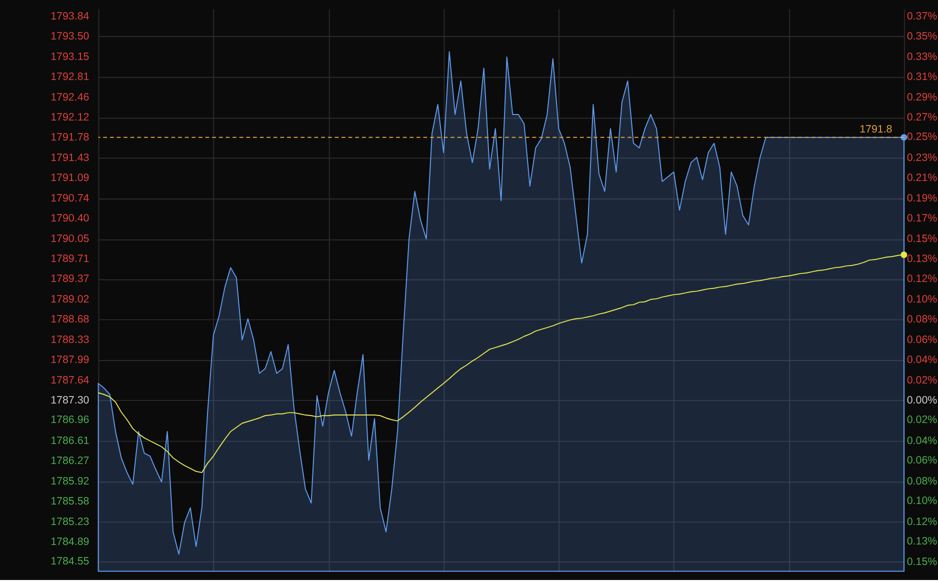 Image resolution: width=938 pixels, height=586 pixels. Describe the element at coordinates (70, 481) in the screenshot. I see `y-tick-label: 1785.92` at that location.